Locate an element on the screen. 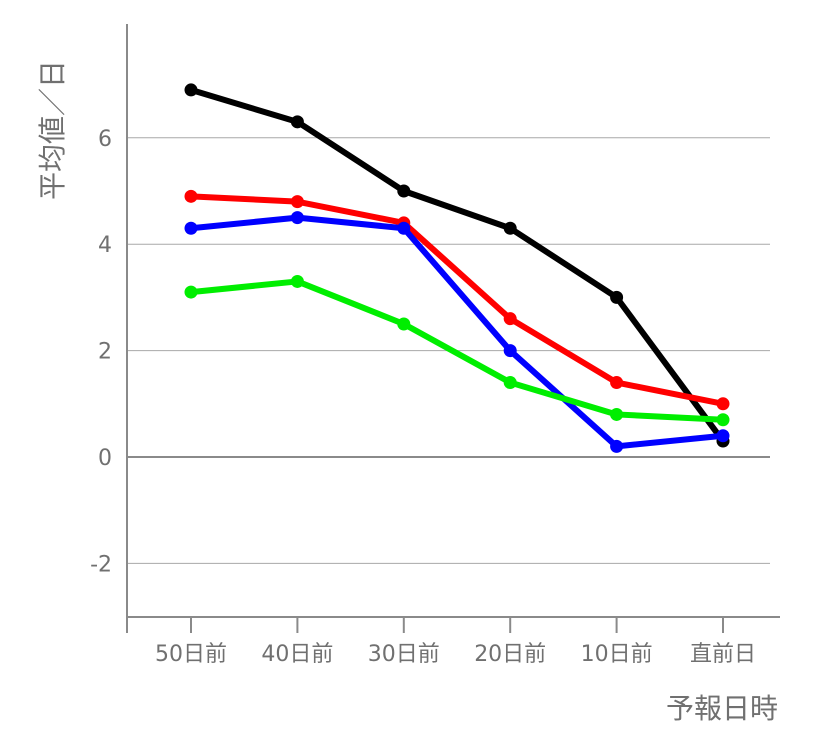 Image resolution: width=830 pixels, height=754 pixels. x-tick-label: 20日前 is located at coordinates (510, 654).